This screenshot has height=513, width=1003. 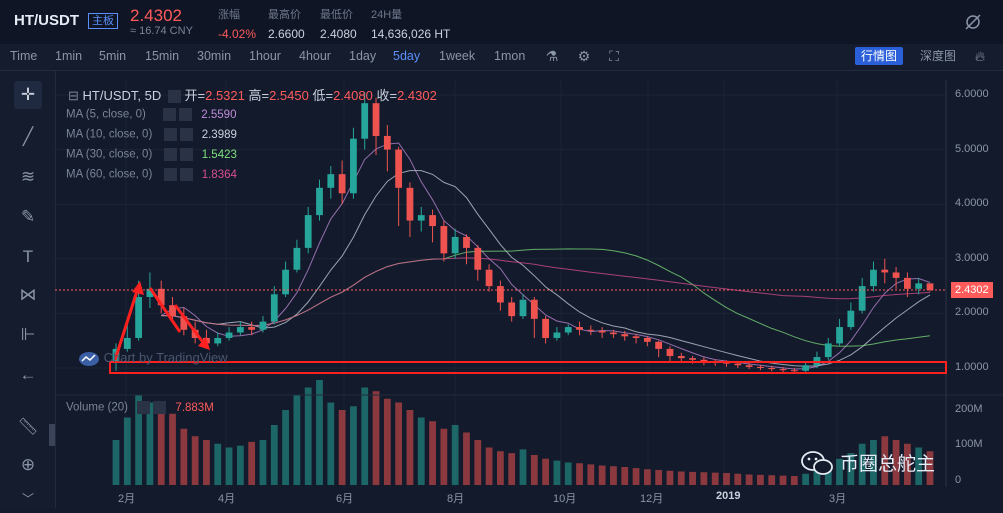 What do you see at coordinates (190, 325) in the screenshot?
I see `arrow-down-line` at bounding box center [190, 325].